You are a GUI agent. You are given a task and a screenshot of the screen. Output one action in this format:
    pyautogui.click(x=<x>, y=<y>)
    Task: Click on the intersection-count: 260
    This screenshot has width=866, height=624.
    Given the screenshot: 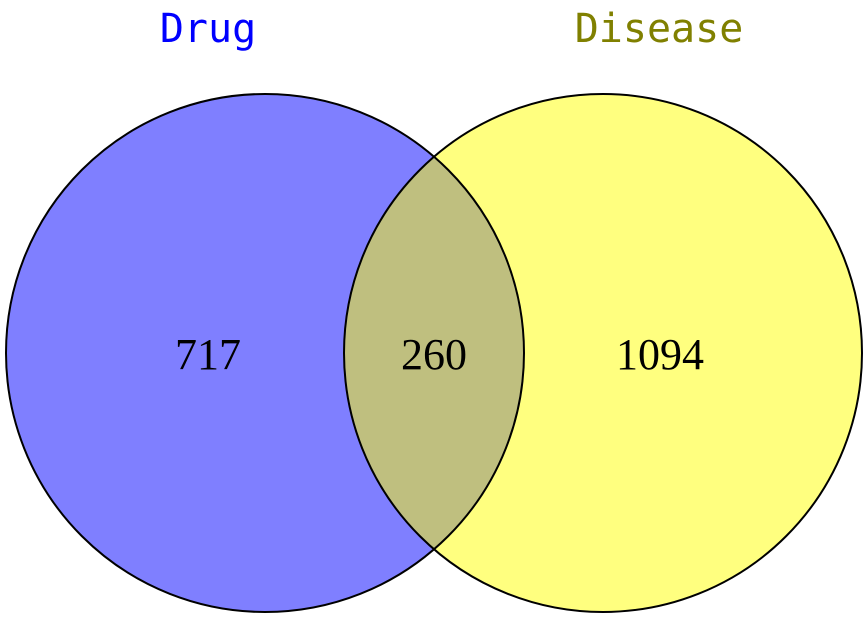 What is the action you would take?
    pyautogui.click(x=434, y=354)
    